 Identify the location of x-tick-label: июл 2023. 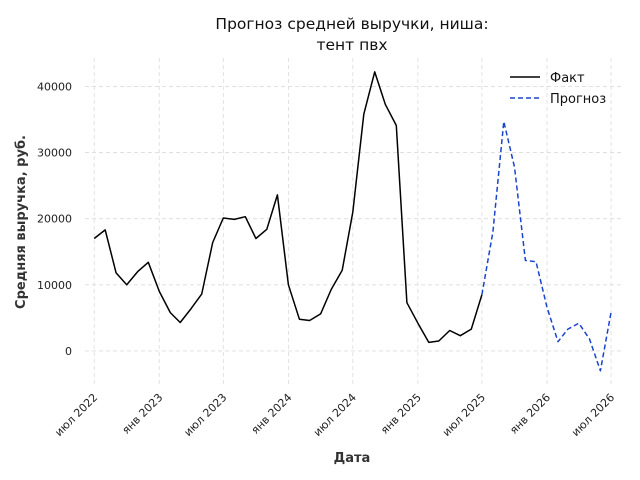
(205, 415).